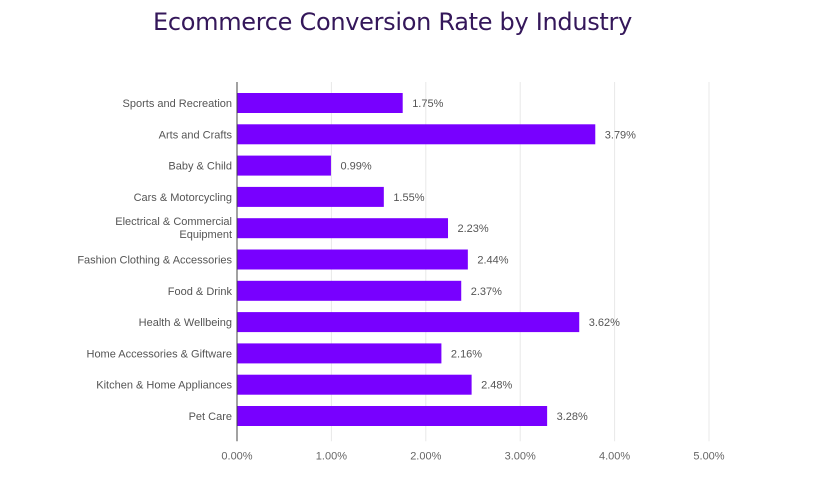 This screenshot has width=824, height=494. I want to click on data-label: 2.44%, so click(492, 261).